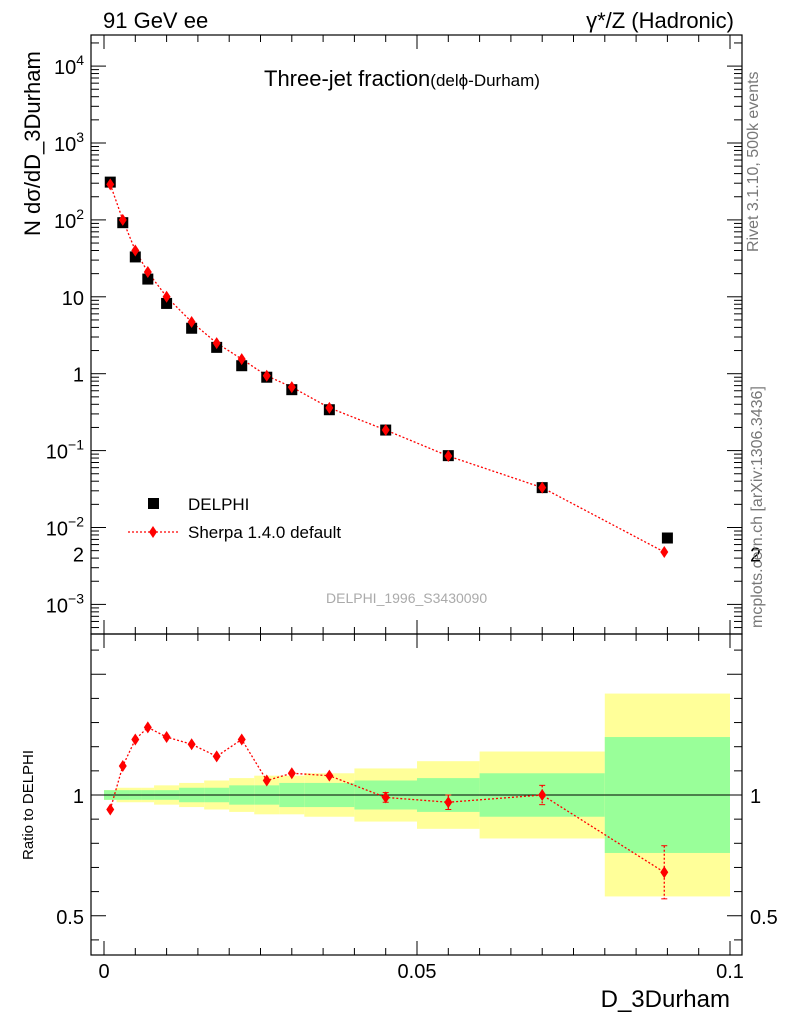 The height and width of the screenshot is (1024, 786). I want to click on analysis-id: DELPHI_1996_S3430090, so click(407, 598).